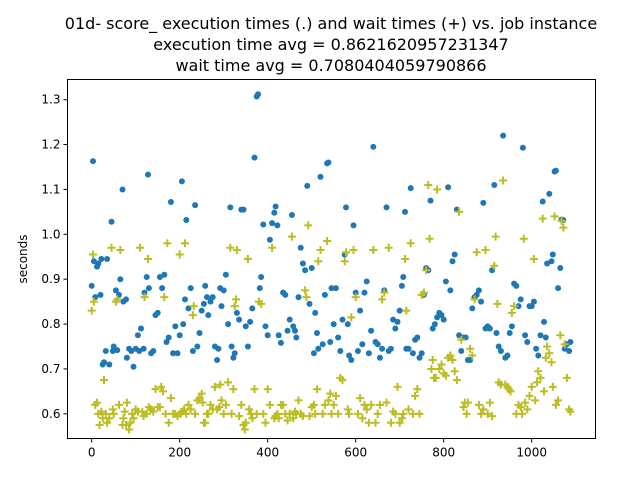 This screenshot has width=640, height=484. What do you see at coordinates (50, 414) in the screenshot?
I see `y-tick-label: 0.6` at bounding box center [50, 414].